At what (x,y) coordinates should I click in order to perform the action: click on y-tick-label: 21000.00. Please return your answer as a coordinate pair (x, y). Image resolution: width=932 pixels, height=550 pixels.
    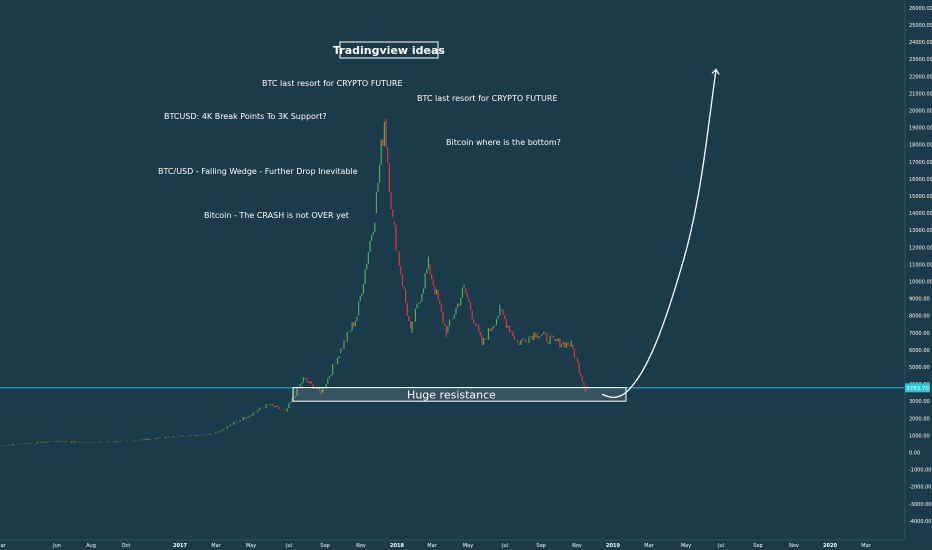
    Looking at the image, I should click on (920, 94).